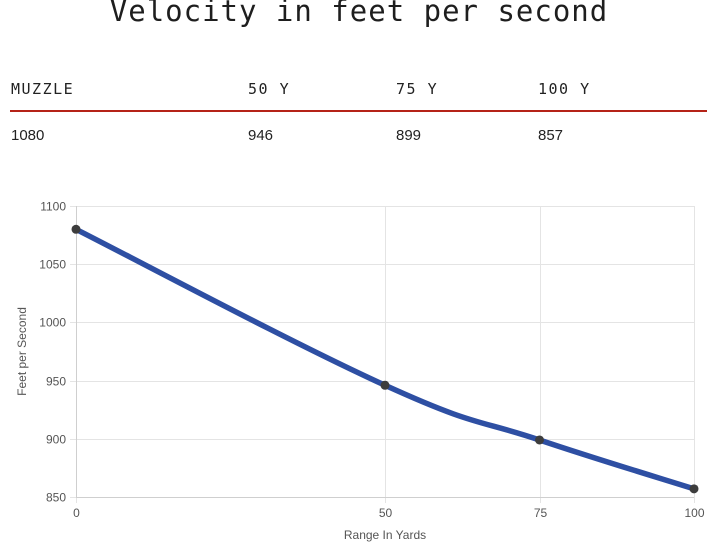 The width and height of the screenshot is (718, 553). Describe the element at coordinates (52, 265) in the screenshot. I see `y-tick-label: 1050` at that location.